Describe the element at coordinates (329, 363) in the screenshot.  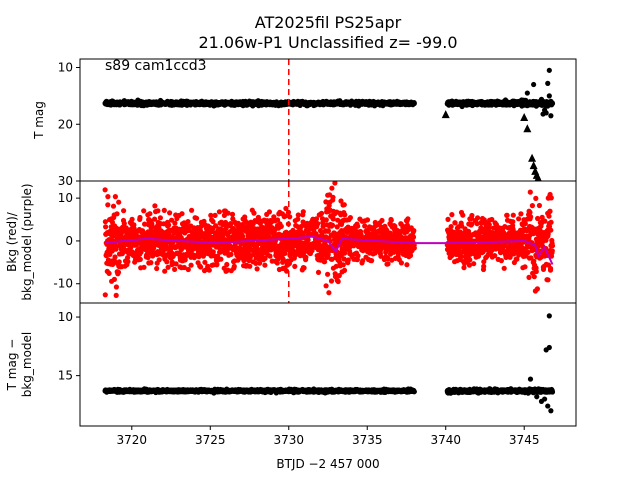
I see `plot-area-residual` at that location.